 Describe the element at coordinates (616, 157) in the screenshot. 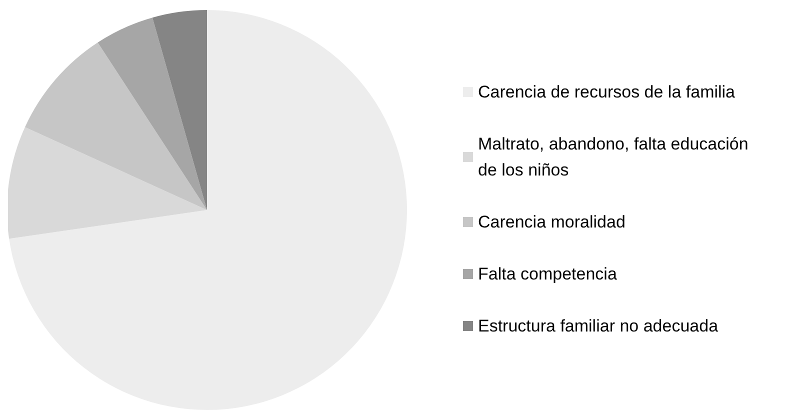

I see `legend-label: Maltrato, abandono, falta educación de los niños` at that location.